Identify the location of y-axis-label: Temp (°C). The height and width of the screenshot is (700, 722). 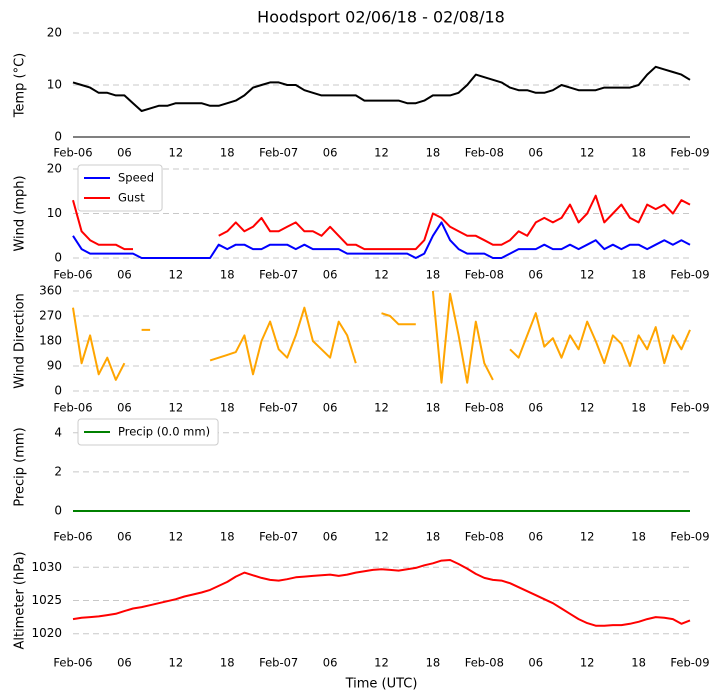
(20, 86).